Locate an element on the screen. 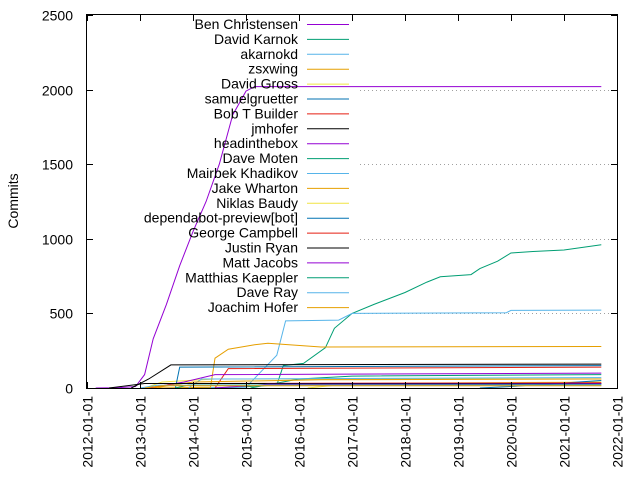 The height and width of the screenshot is (480, 640). legend-label: jmhofer is located at coordinates (274, 128).